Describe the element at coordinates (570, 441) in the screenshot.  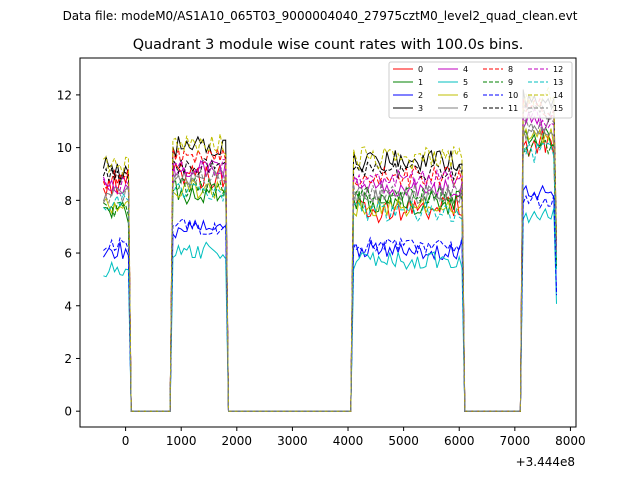
I see `x-tick-label: 8000` at that location.